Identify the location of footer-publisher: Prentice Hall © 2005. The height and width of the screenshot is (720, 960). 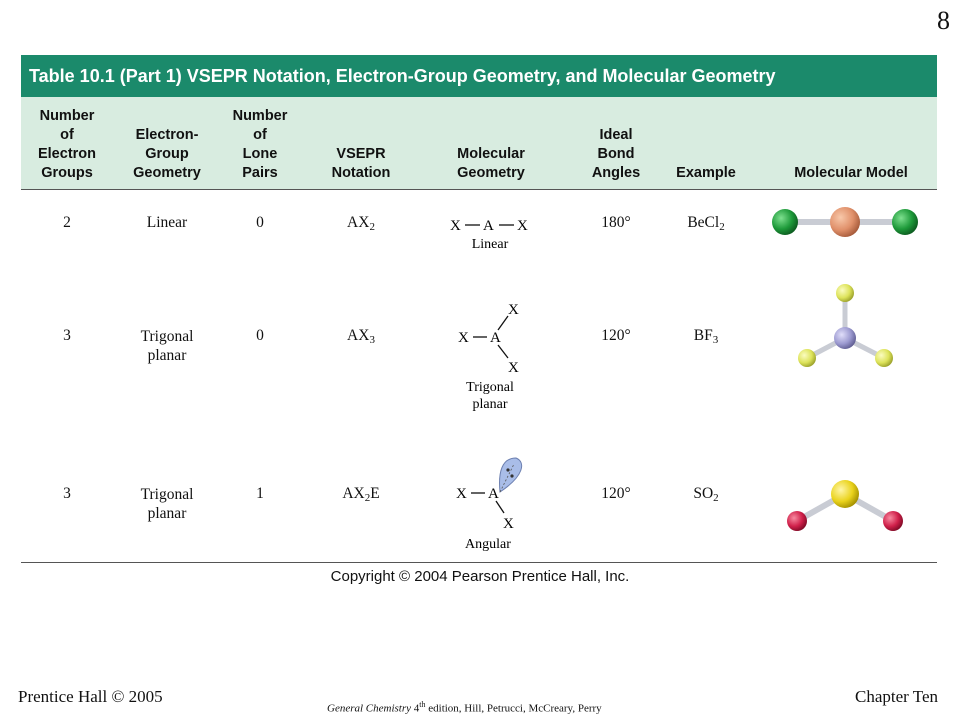
(90, 696).